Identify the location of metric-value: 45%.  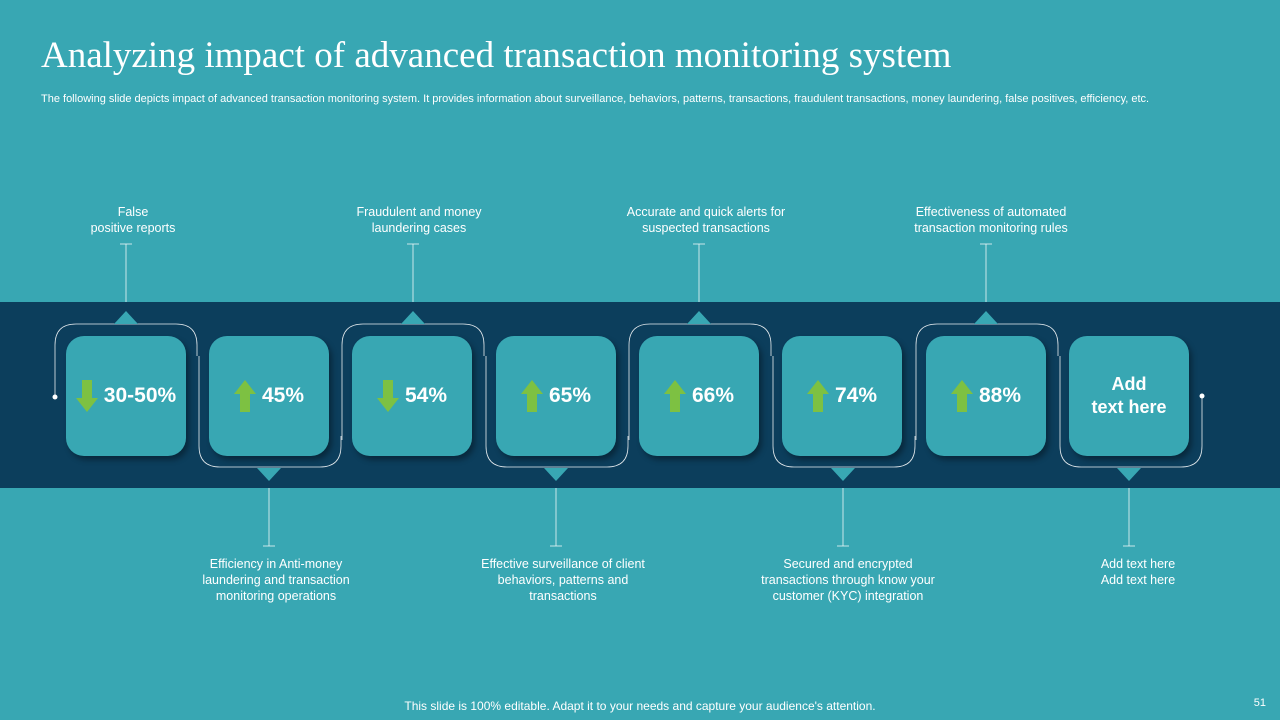
(283, 395).